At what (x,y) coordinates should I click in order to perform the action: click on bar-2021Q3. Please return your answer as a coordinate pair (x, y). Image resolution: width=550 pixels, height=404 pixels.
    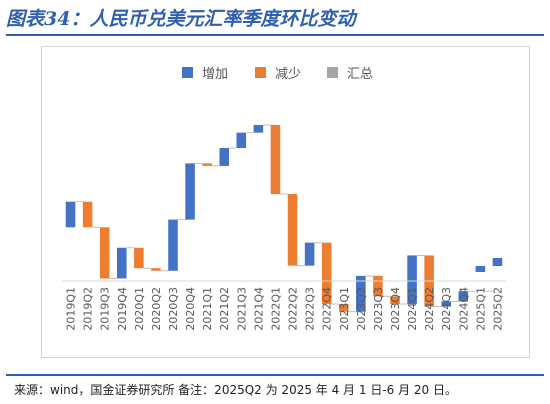
    Looking at the image, I should click on (241, 140).